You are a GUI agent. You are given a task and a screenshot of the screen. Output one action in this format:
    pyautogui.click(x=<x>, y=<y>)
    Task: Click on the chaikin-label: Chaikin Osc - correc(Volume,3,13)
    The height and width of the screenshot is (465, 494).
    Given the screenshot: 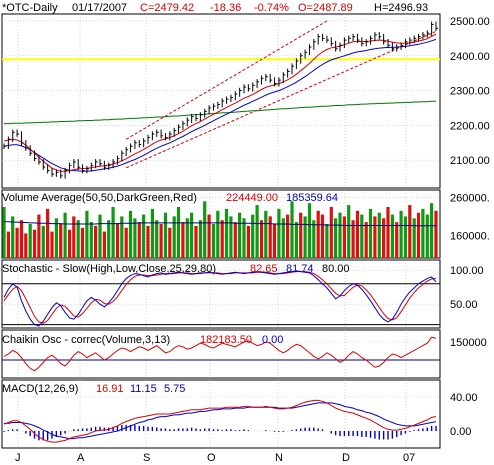 What is the action you would take?
    pyautogui.click(x=86, y=340)
    